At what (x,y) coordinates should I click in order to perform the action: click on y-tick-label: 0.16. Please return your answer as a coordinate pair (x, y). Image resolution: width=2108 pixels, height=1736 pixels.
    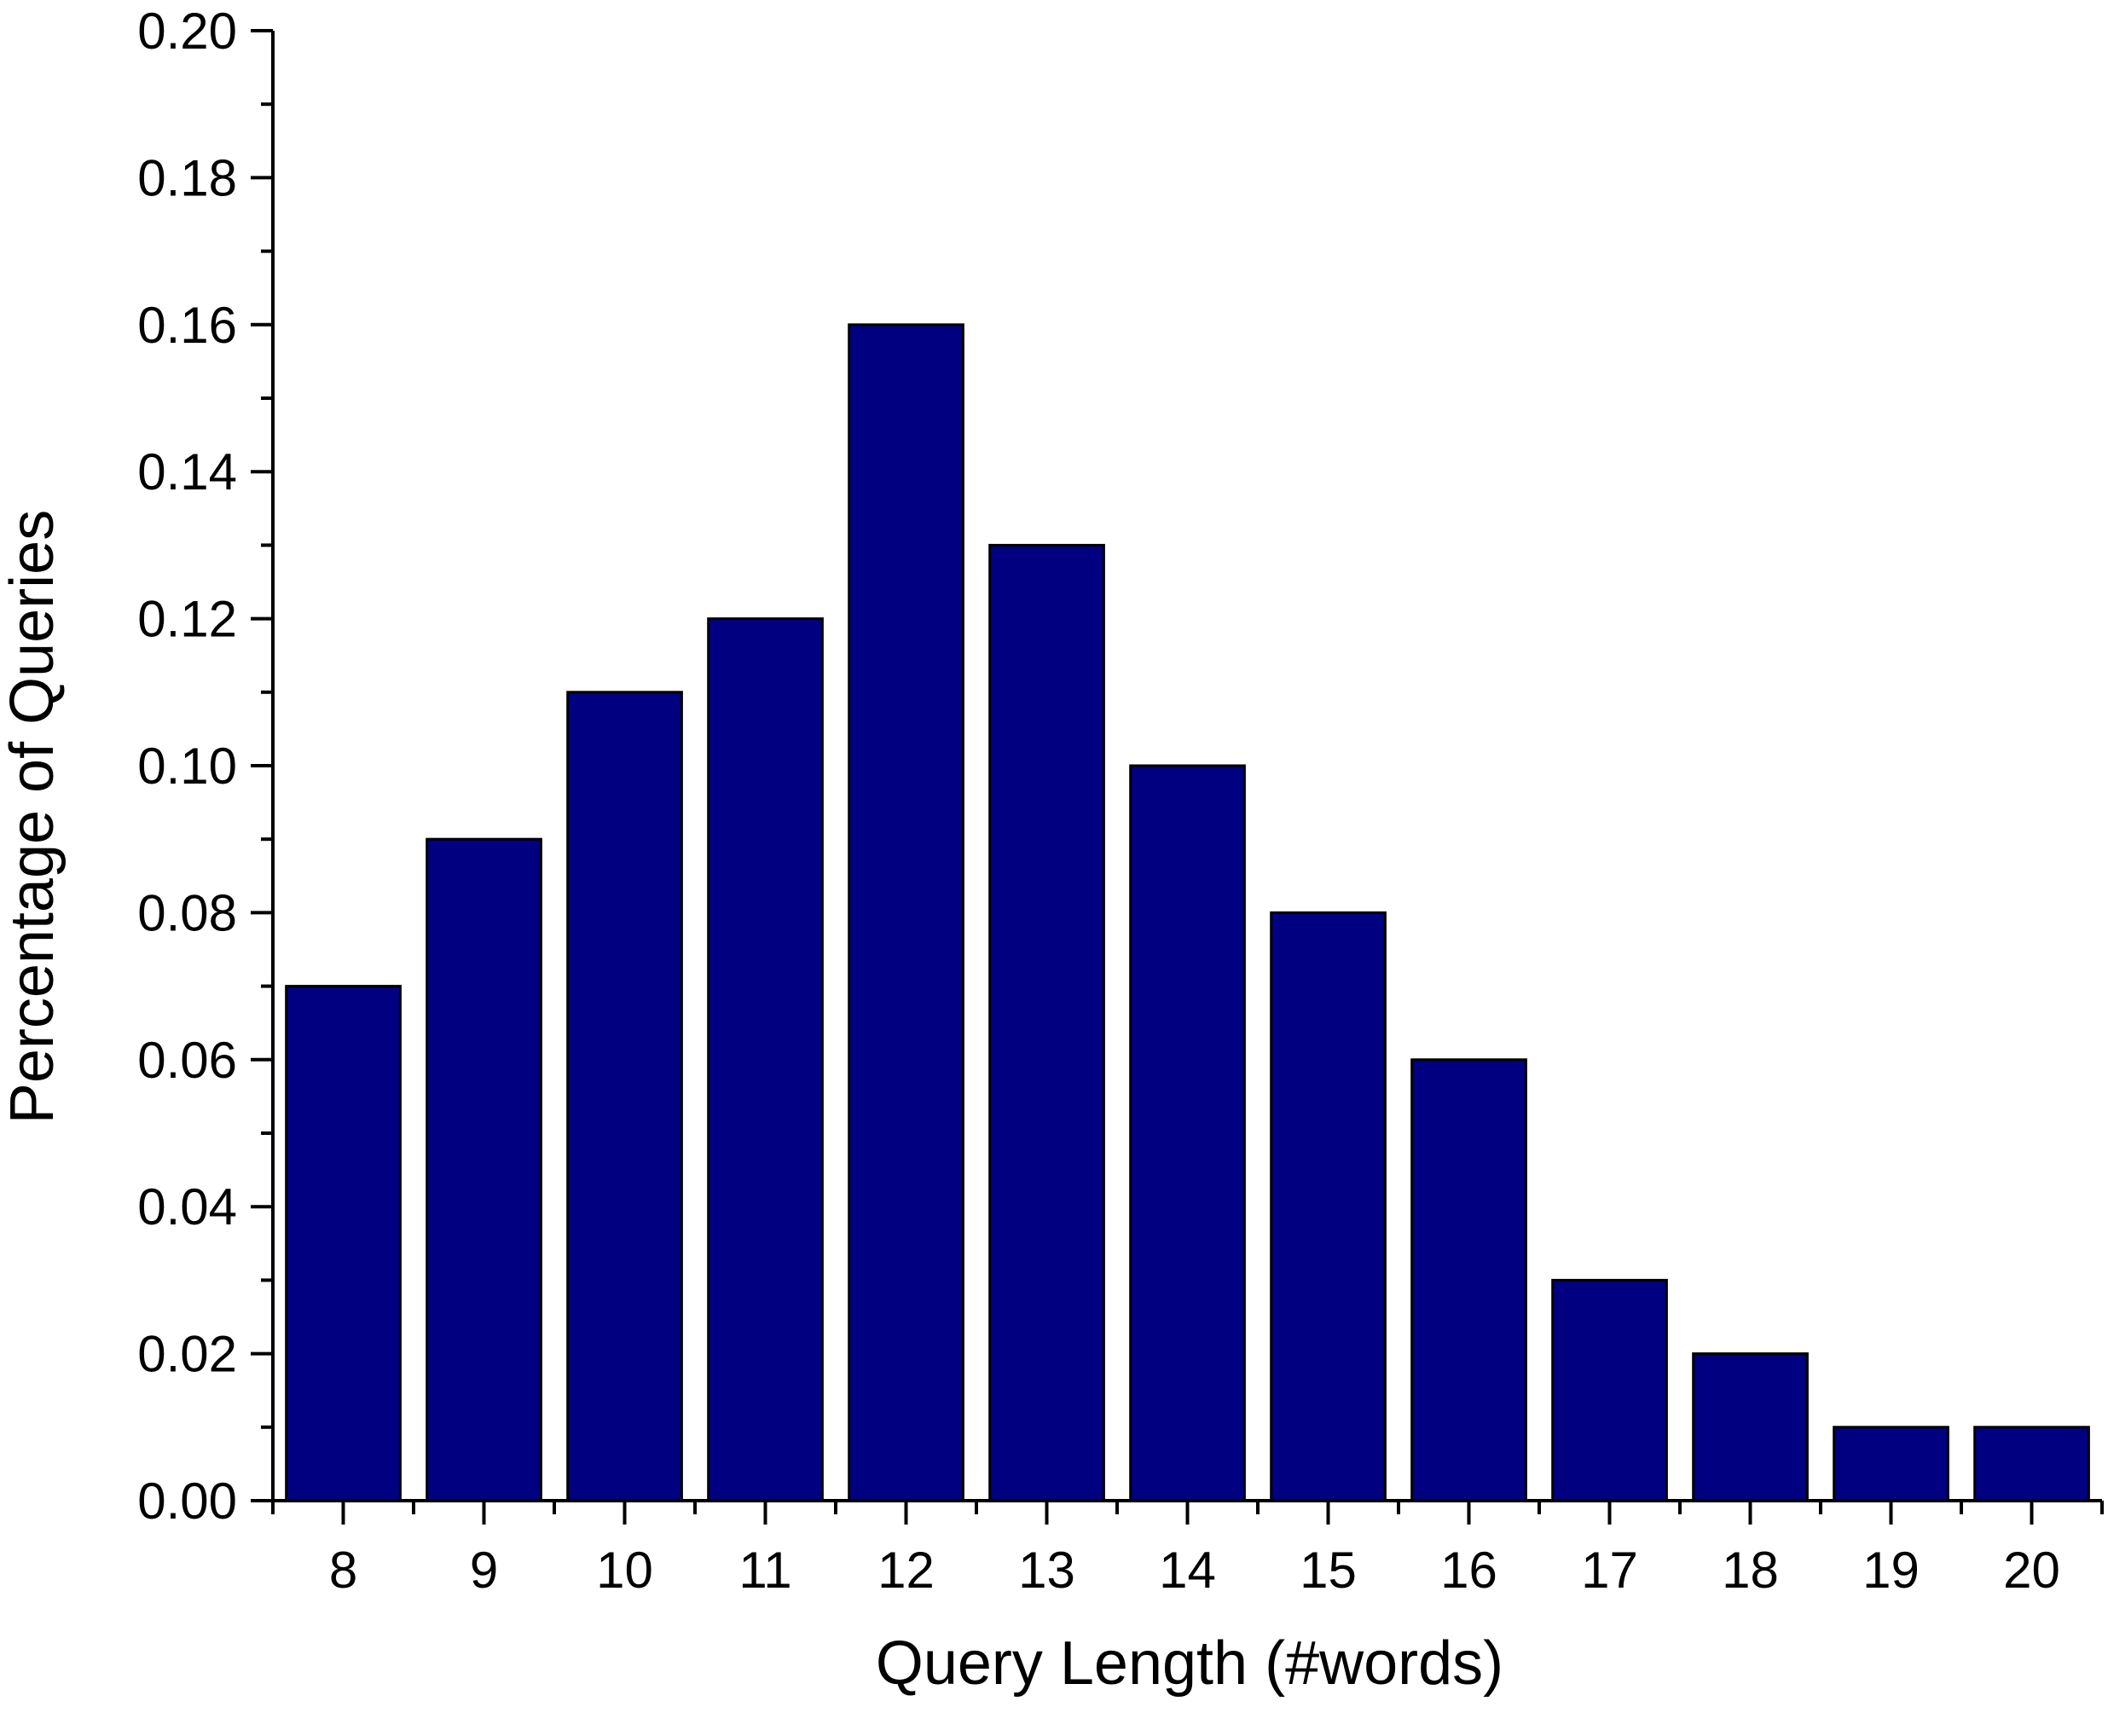
    Looking at the image, I should click on (187, 325).